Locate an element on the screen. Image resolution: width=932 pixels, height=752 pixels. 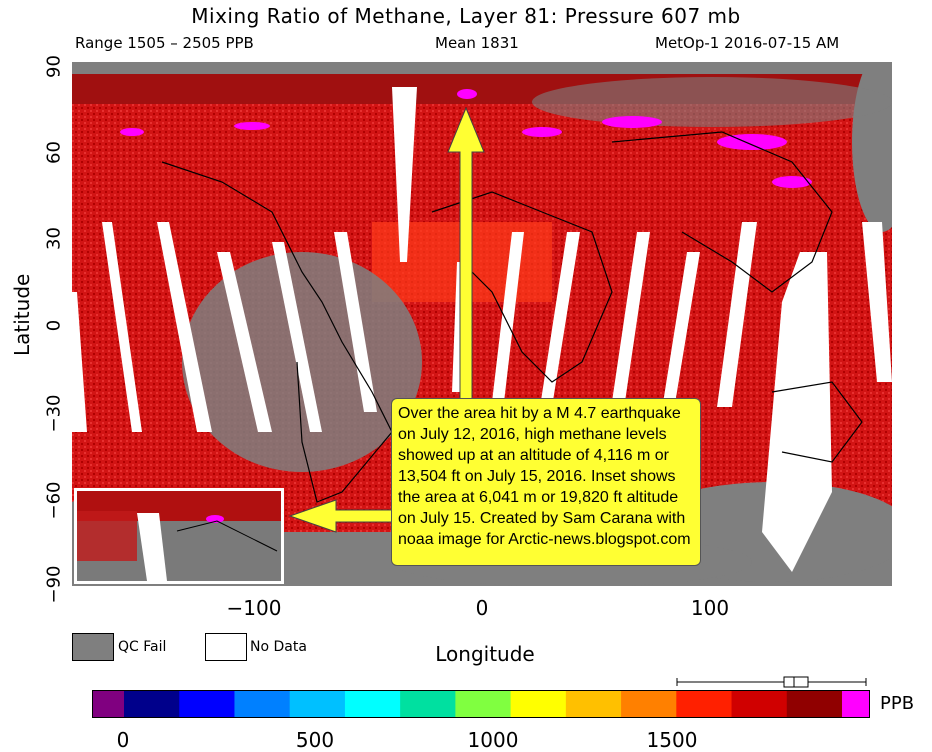
high-methane-spots is located at coordinates (466, 138).